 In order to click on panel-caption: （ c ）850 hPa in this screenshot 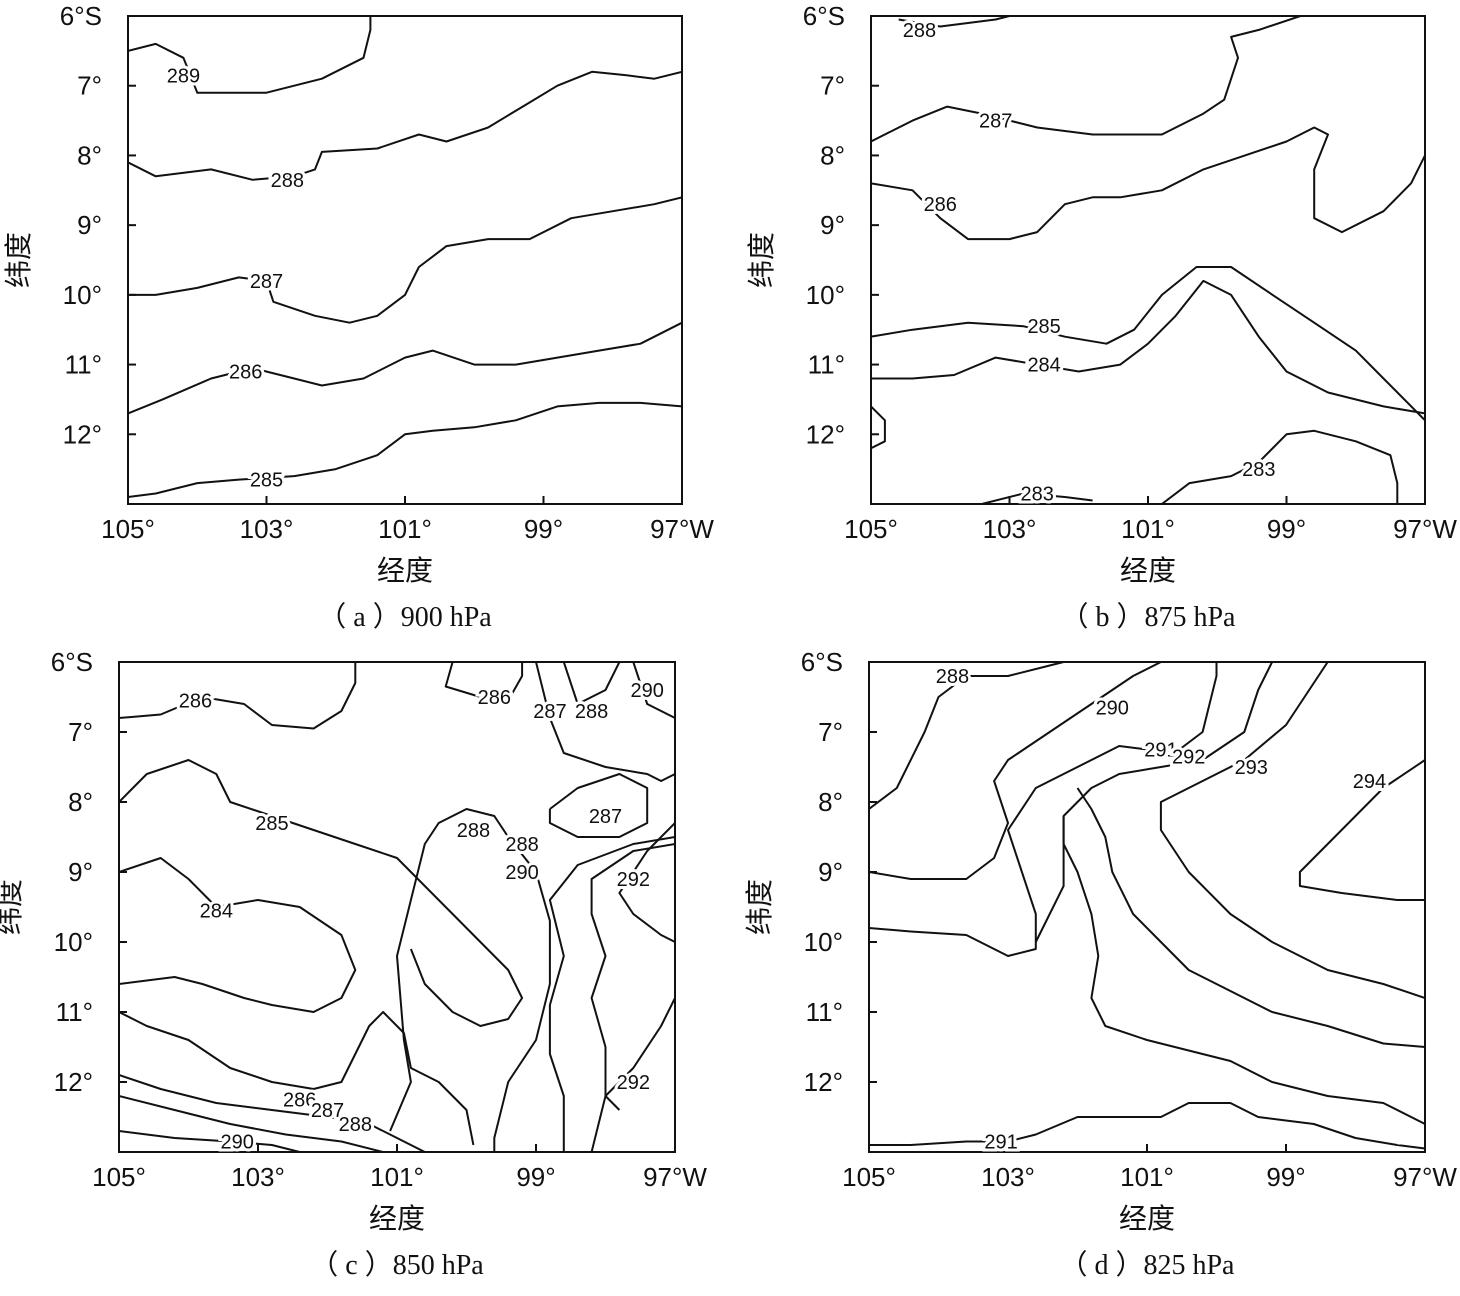, I will do `click(397, 1265)`.